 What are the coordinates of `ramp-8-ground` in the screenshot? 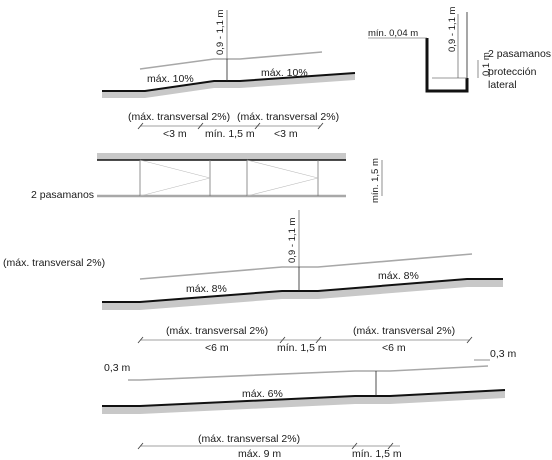 It's located at (302, 294).